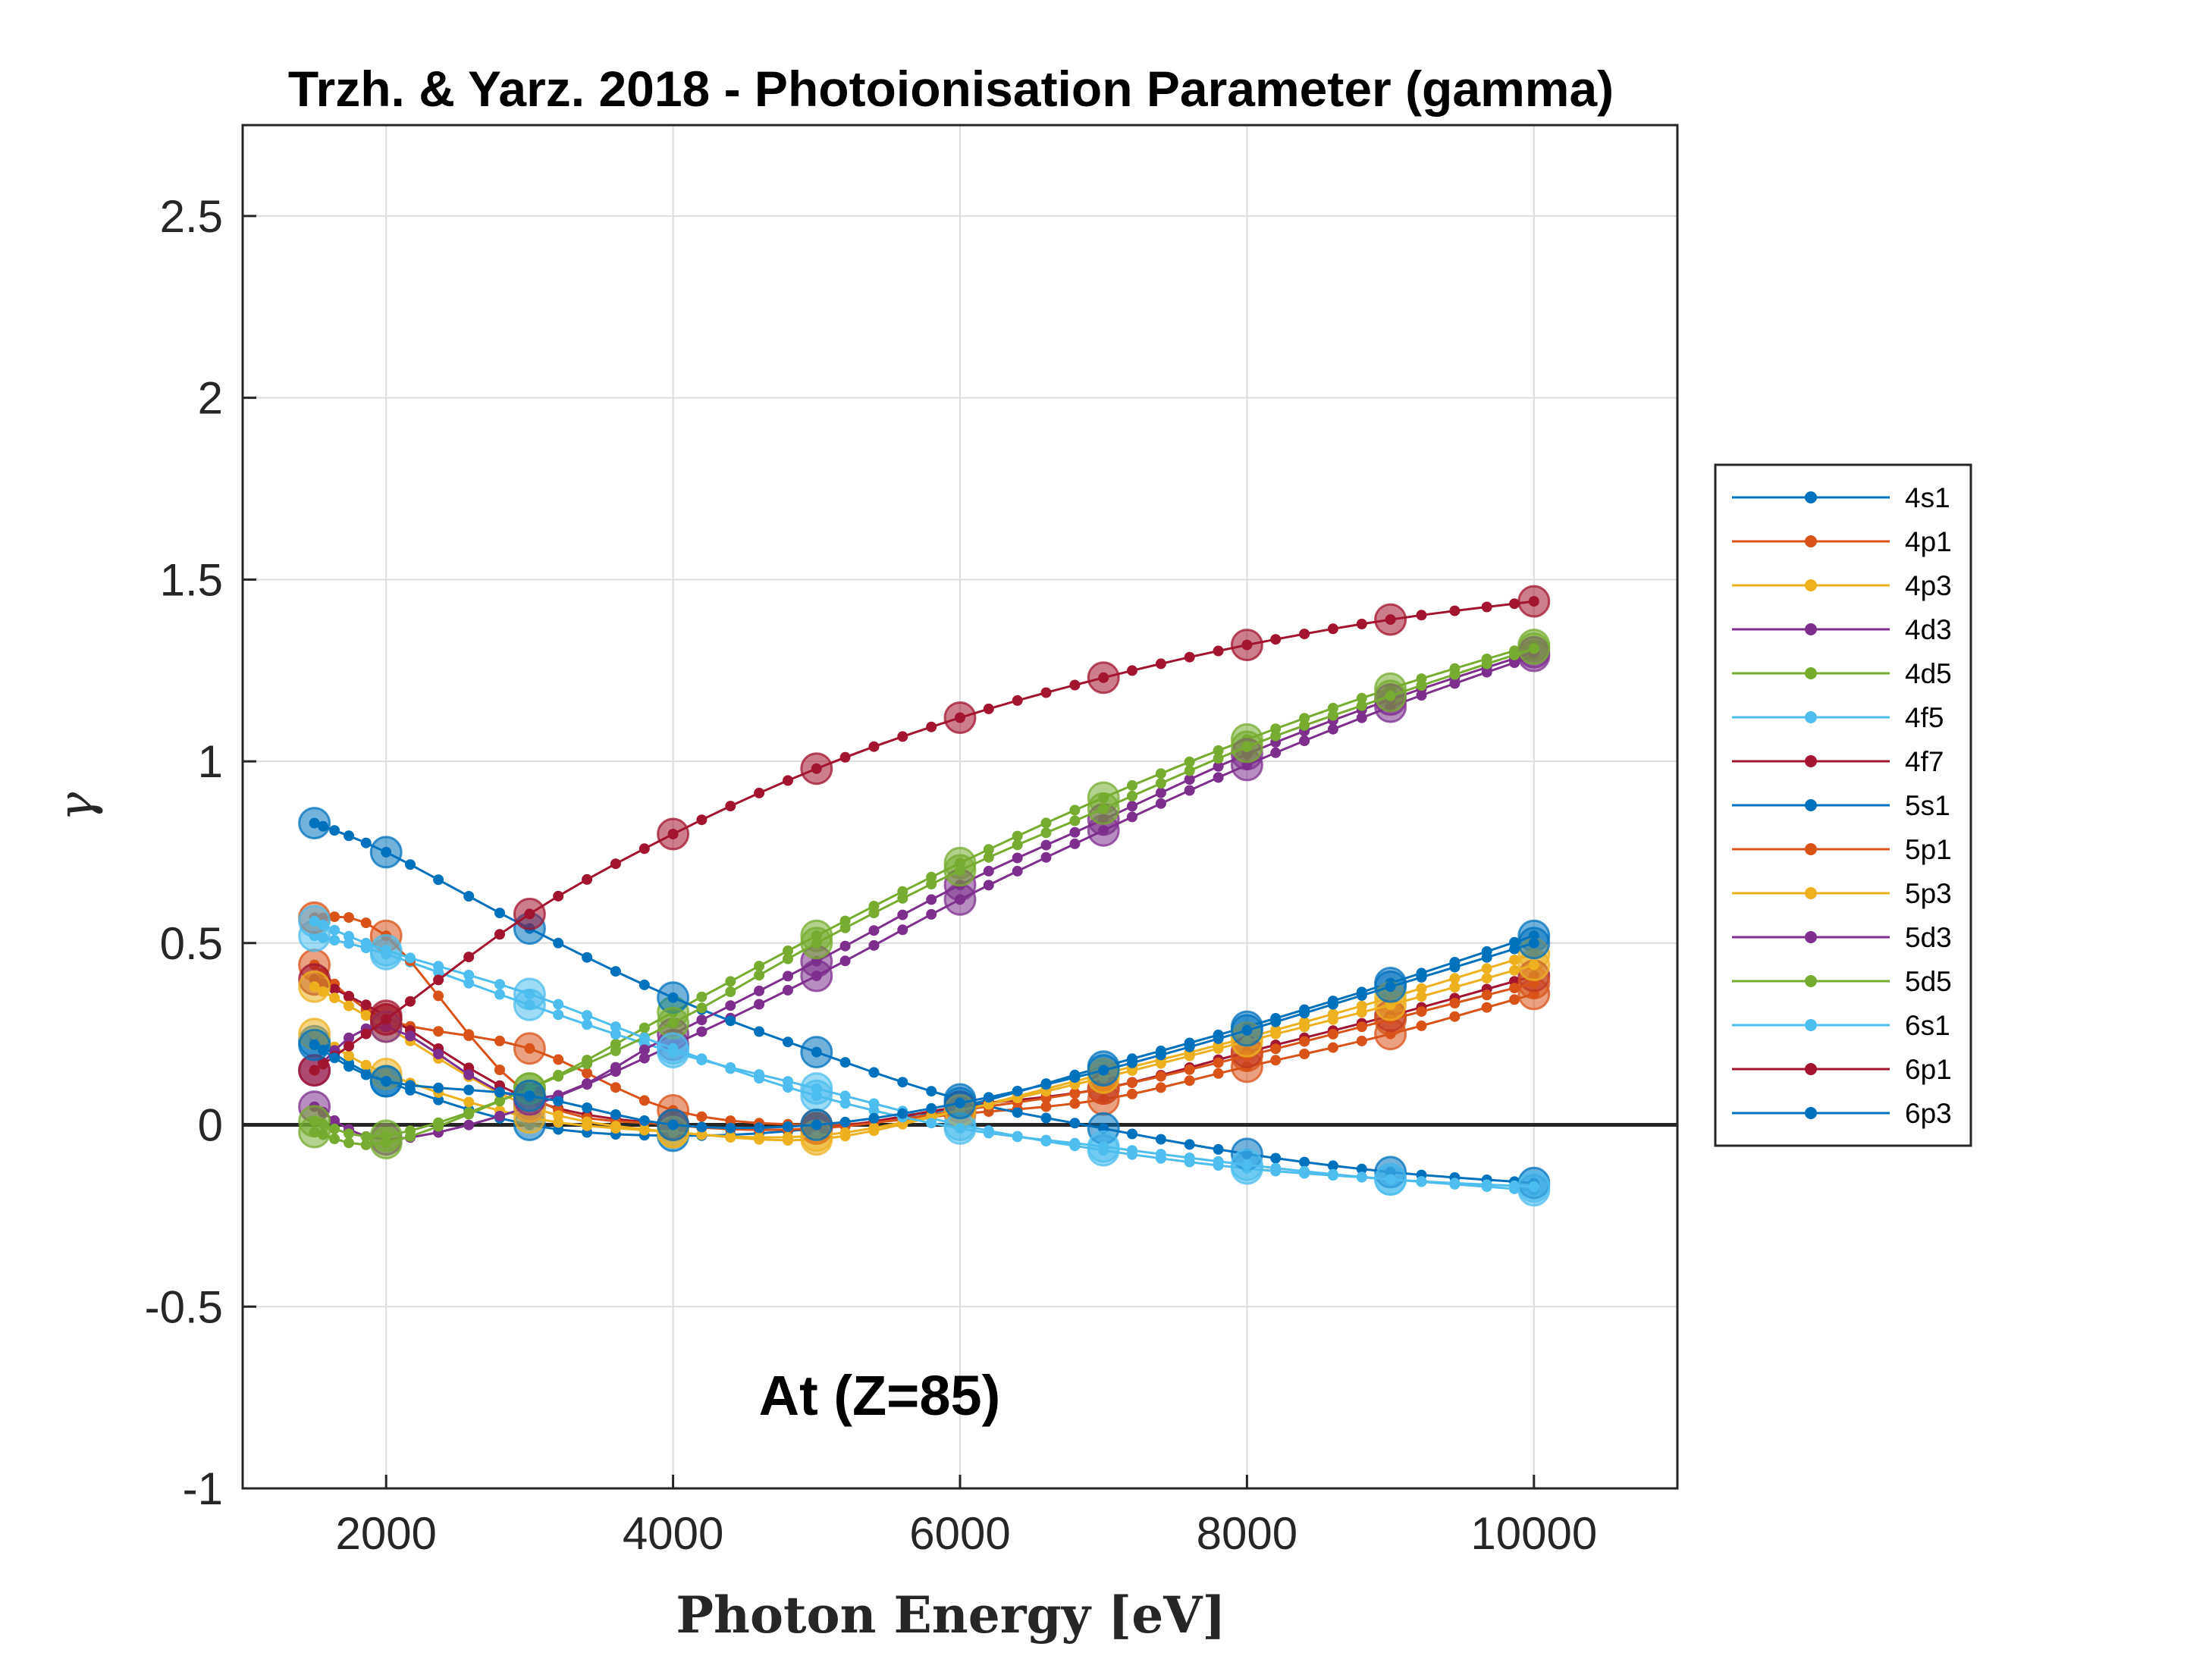 The width and height of the screenshot is (2212, 1659). I want to click on y-tick-label: 0, so click(210, 1126).